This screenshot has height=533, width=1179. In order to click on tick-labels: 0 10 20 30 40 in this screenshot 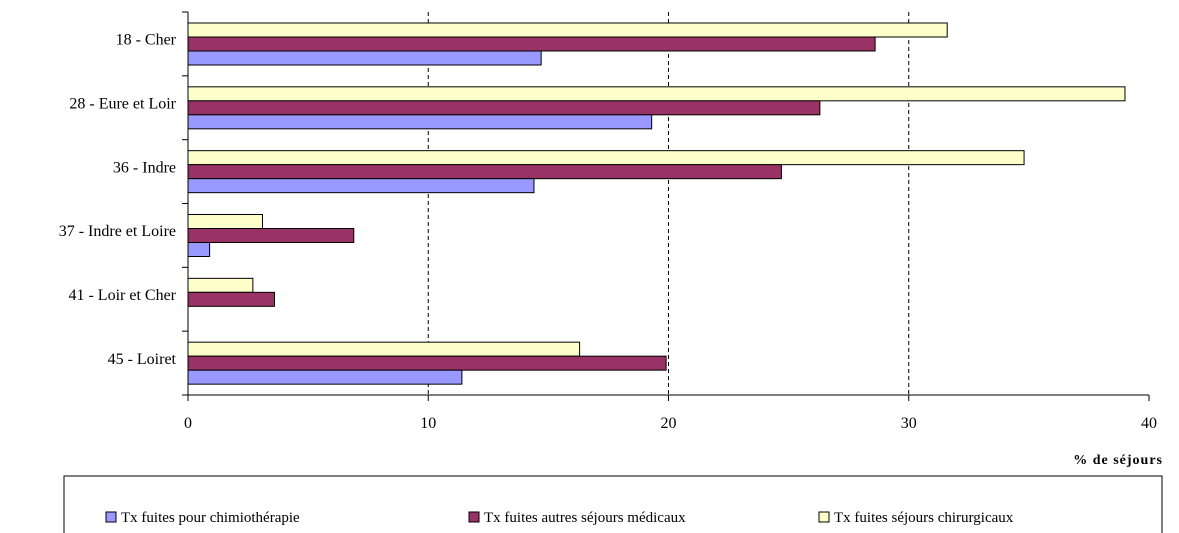, I will do `click(670, 423)`.